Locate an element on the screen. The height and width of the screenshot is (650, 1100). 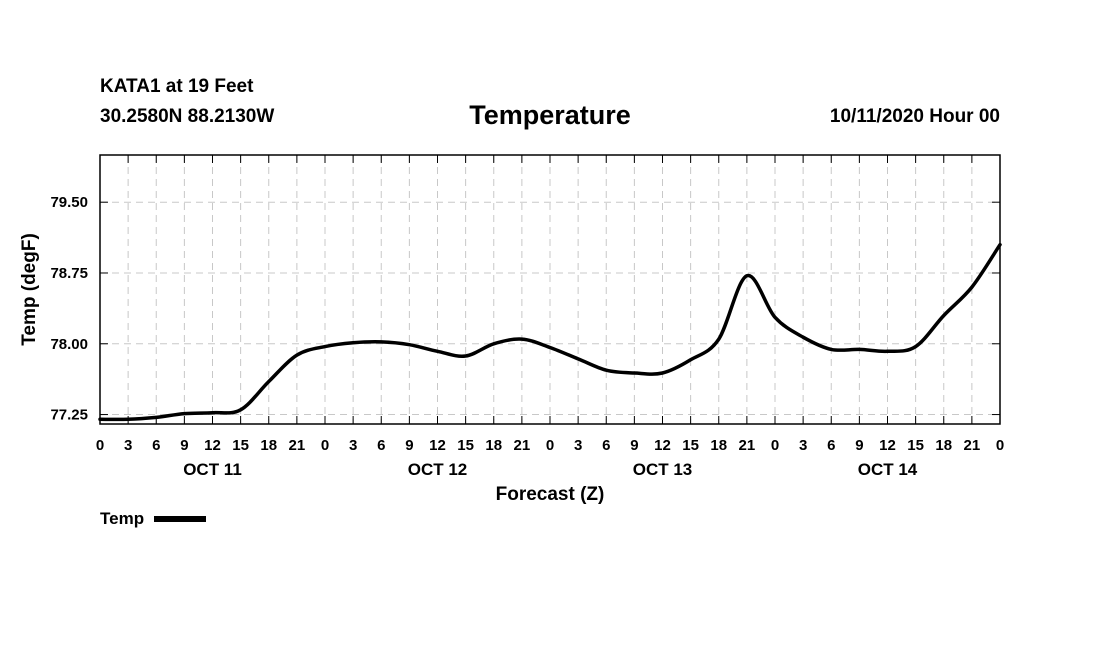
y-tick-label: 79.50 is located at coordinates (69, 202).